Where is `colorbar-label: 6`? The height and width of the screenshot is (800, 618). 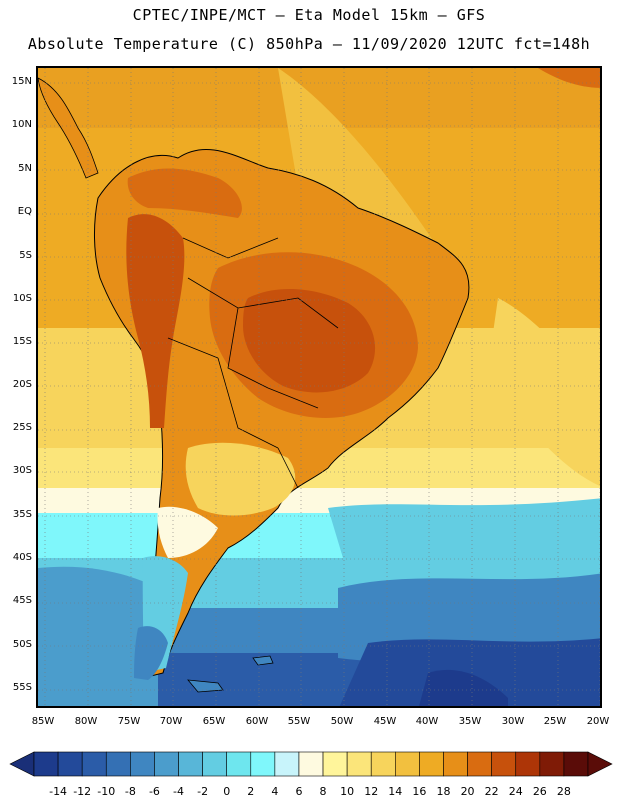
colorbar-label: 6 is located at coordinates (299, 791).